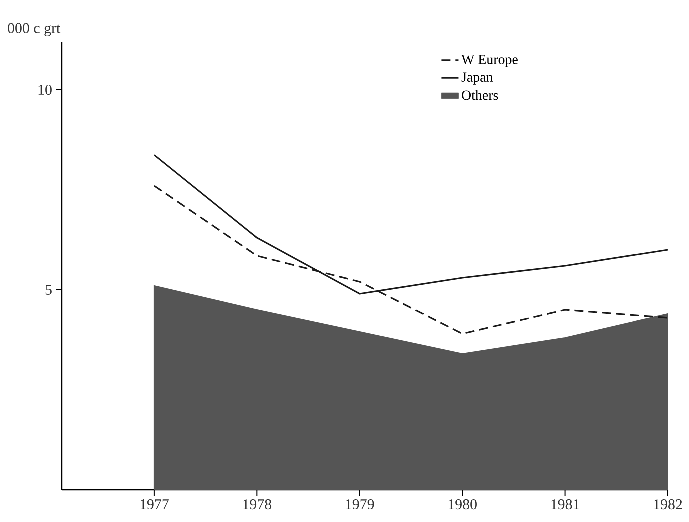 Image resolution: width=689 pixels, height=522 pixels. I want to click on x-tick-label: 1979, so click(360, 505).